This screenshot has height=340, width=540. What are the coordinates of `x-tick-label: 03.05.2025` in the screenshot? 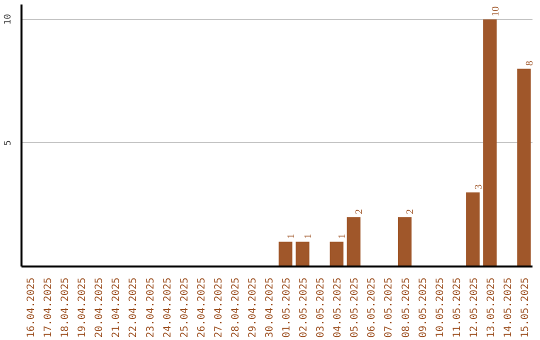 It's located at (321, 307).